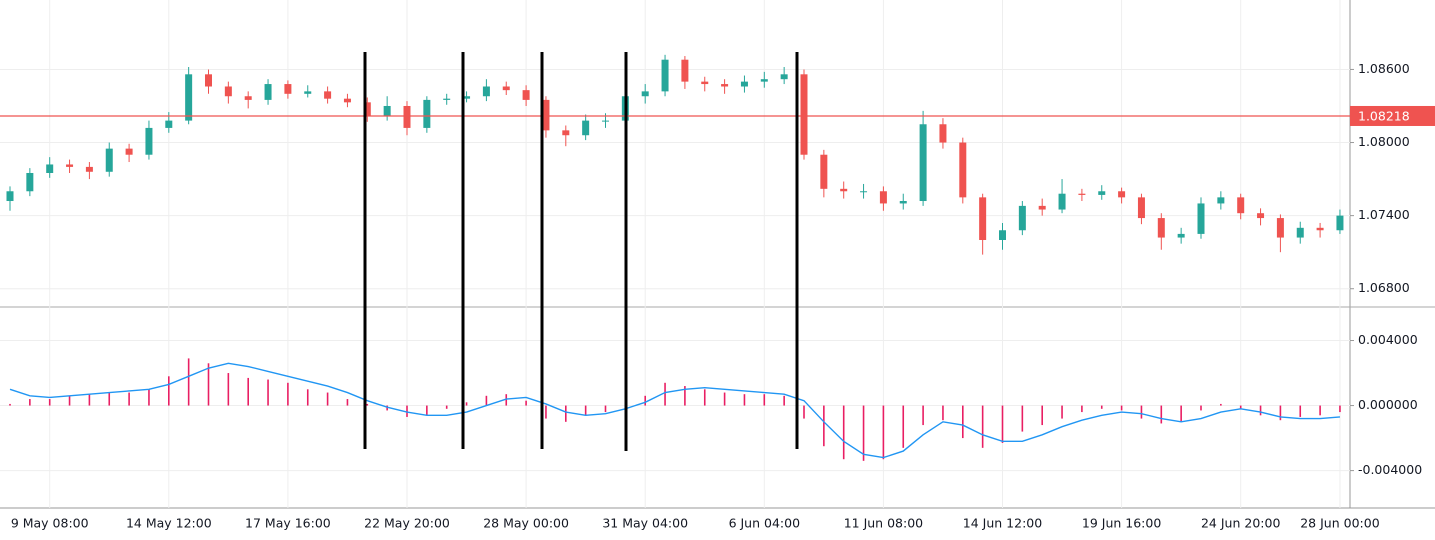 The width and height of the screenshot is (1435, 540). Describe the element at coordinates (1240, 523) in the screenshot. I see `x-tick-label: 24 Jun 20:00` at that location.